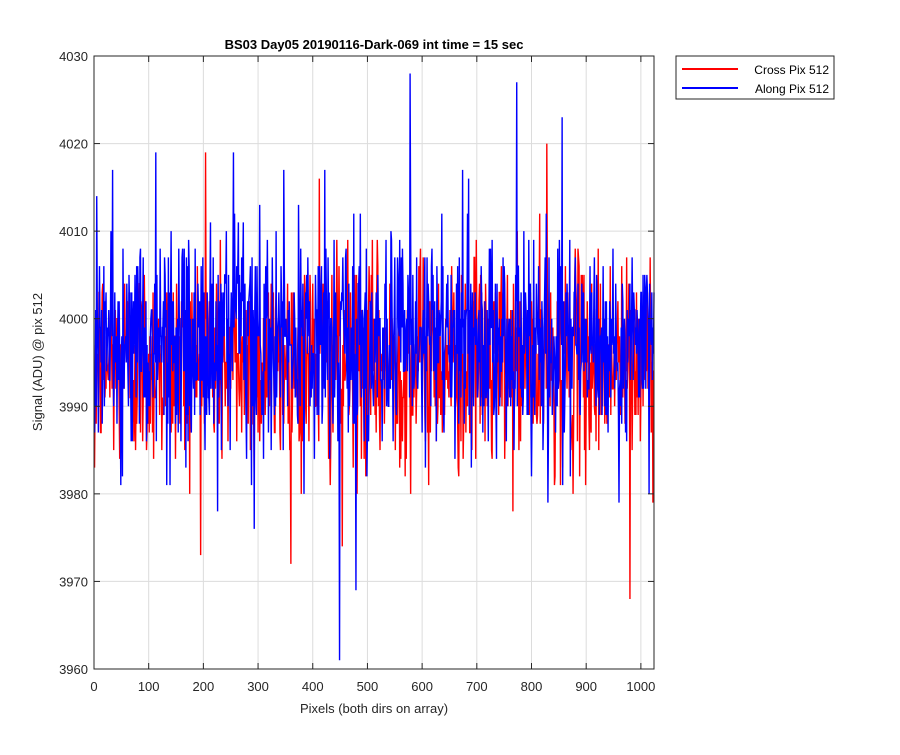  What do you see at coordinates (477, 686) in the screenshot?
I see `x-tick-label: 700` at bounding box center [477, 686].